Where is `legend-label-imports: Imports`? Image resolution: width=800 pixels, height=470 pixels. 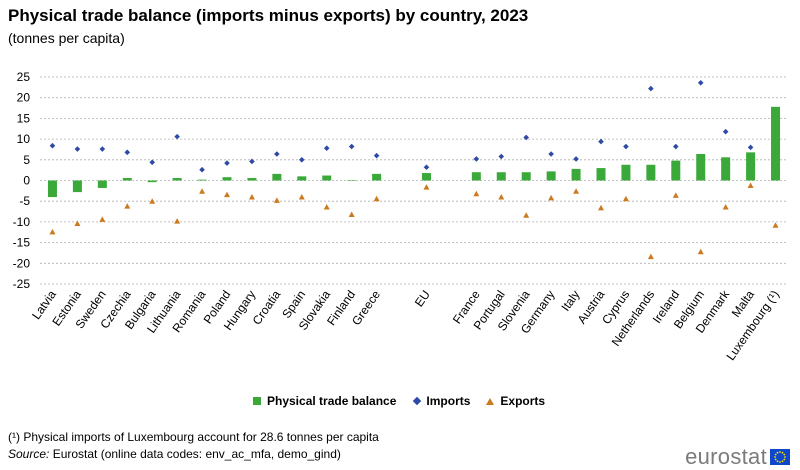 legend-label-imports: Imports is located at coordinates (448, 401).